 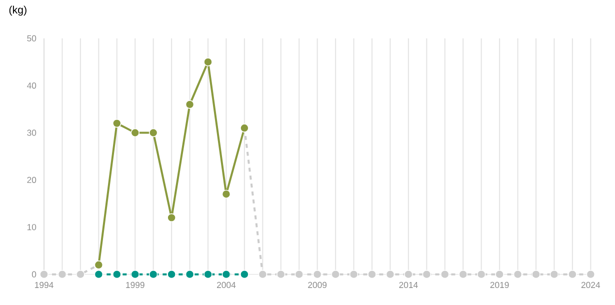 What do you see at coordinates (31, 133) in the screenshot?
I see `y-tick-label: 30` at bounding box center [31, 133].